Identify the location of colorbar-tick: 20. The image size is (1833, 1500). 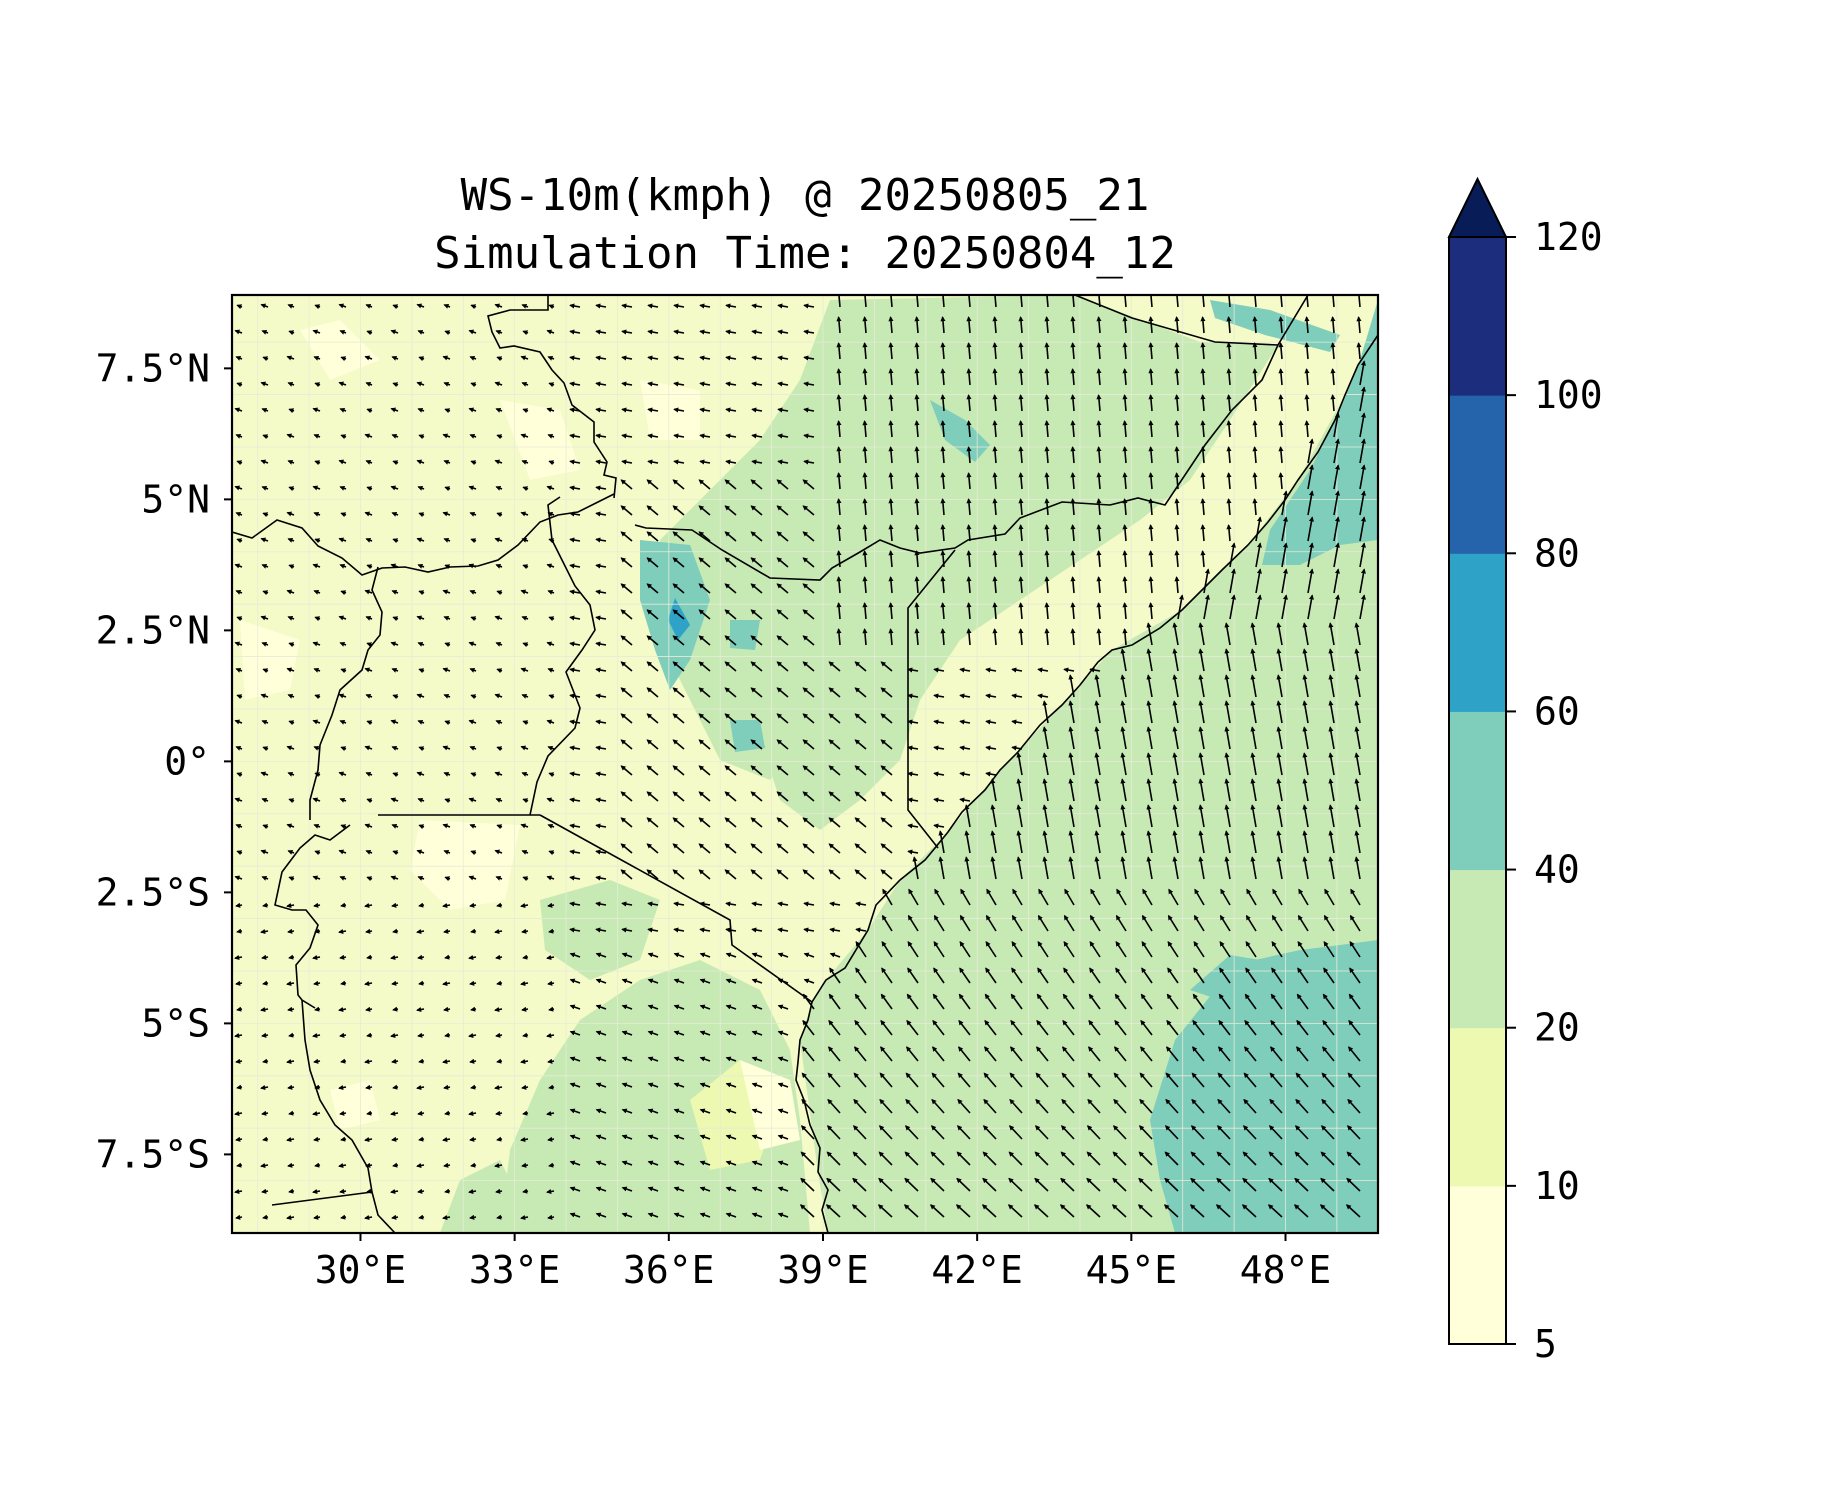
(1543, 1028).